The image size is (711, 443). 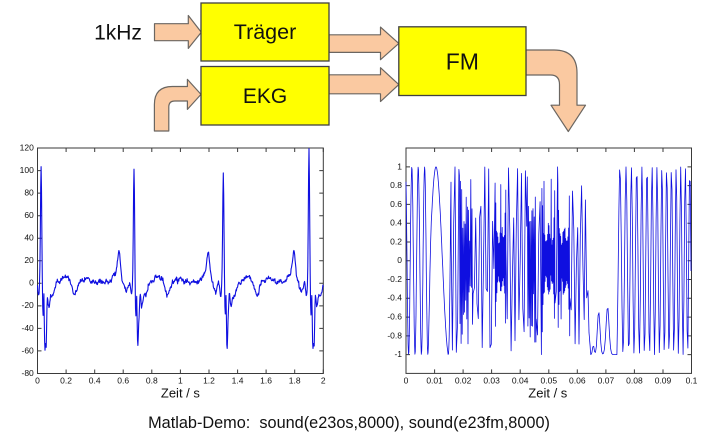 I want to click on svg-text: -0.8, so click(x=394, y=335).